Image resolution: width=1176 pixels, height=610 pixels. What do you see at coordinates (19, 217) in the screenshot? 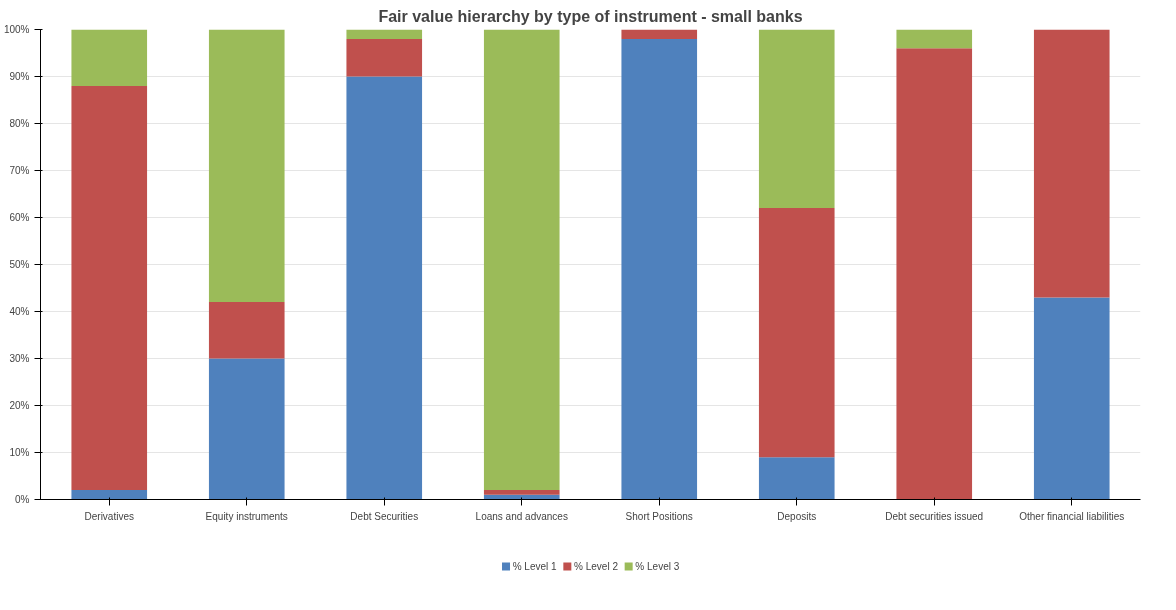
I see `y-tick-label: 60%` at bounding box center [19, 217].